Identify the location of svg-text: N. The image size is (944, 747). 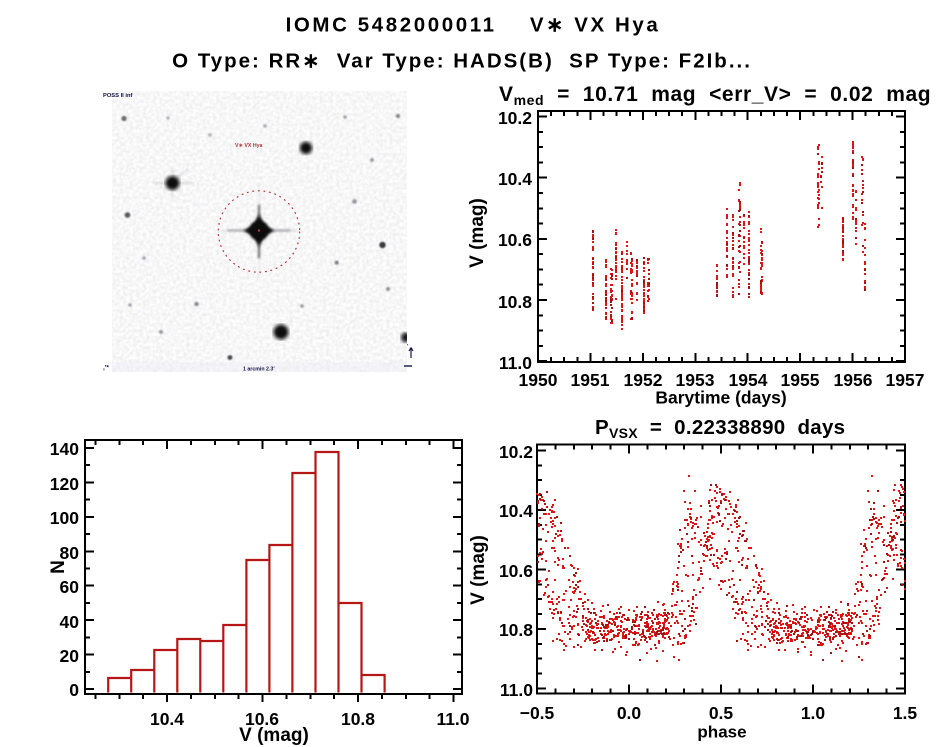
(58, 567).